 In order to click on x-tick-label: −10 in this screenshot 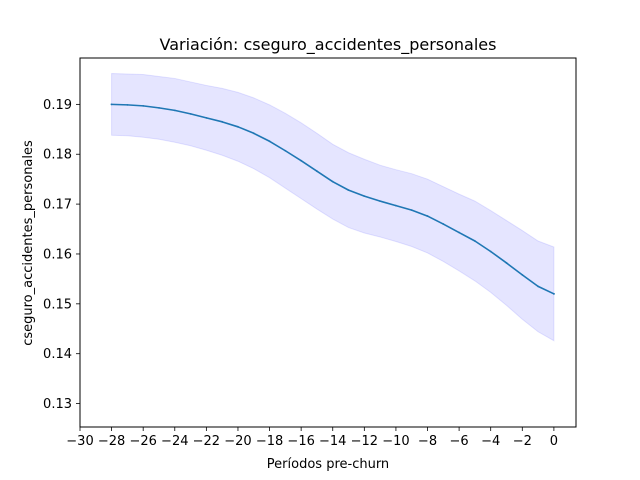, I will do `click(395, 441)`.